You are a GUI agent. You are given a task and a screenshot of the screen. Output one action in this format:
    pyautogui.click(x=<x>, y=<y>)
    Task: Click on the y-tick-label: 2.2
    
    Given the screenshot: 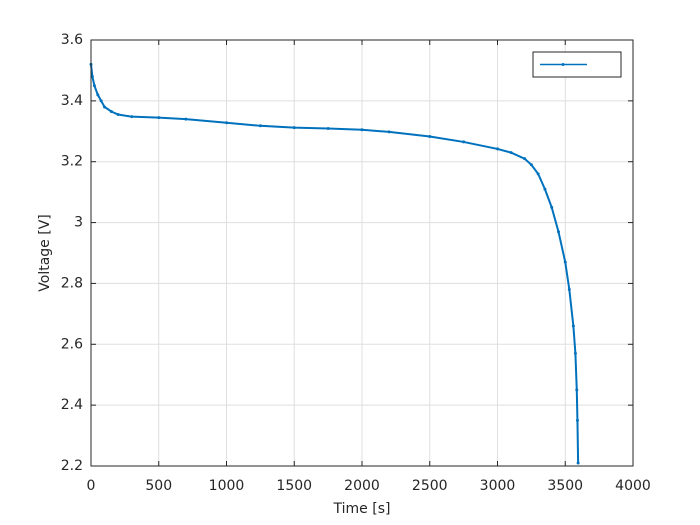 What is the action you would take?
    pyautogui.click(x=72, y=466)
    